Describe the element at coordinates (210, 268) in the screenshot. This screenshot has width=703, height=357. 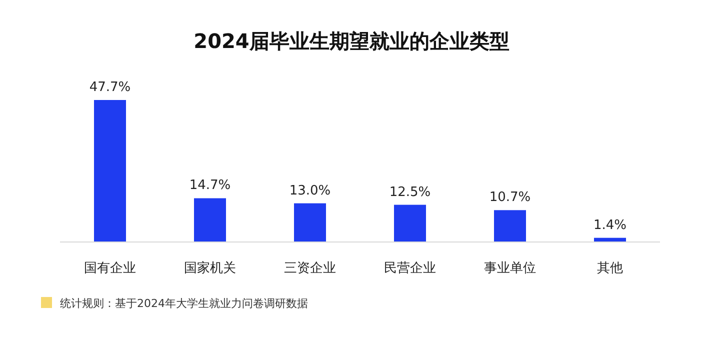
I see `x-tick-label: 国家机关` at that location.